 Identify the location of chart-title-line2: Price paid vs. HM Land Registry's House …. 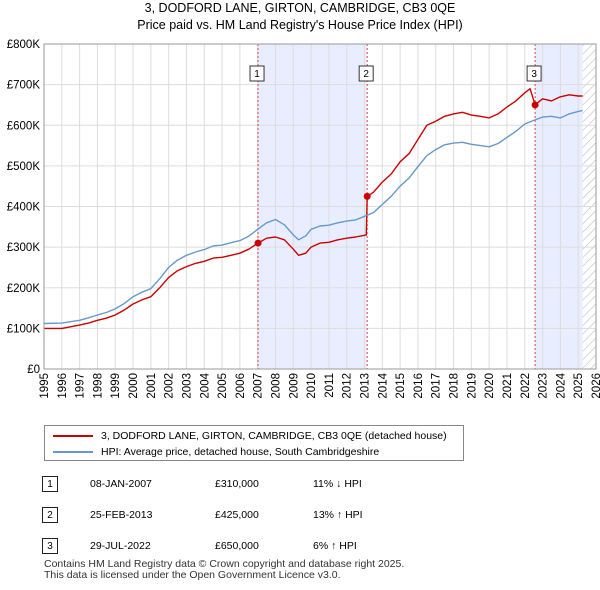
(300, 25).